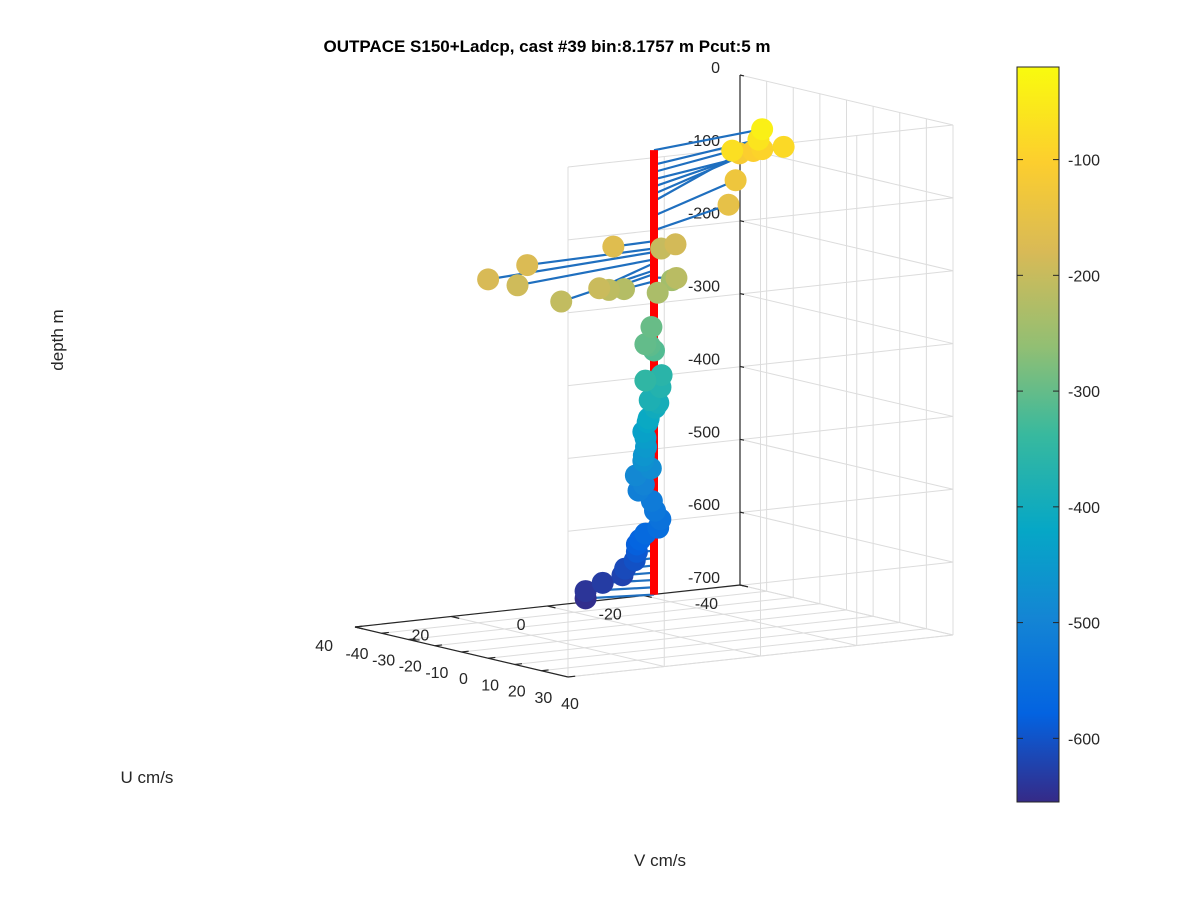 The width and height of the screenshot is (1200, 900). What do you see at coordinates (517, 692) in the screenshot?
I see `v-tick-label: 20` at bounding box center [517, 692].